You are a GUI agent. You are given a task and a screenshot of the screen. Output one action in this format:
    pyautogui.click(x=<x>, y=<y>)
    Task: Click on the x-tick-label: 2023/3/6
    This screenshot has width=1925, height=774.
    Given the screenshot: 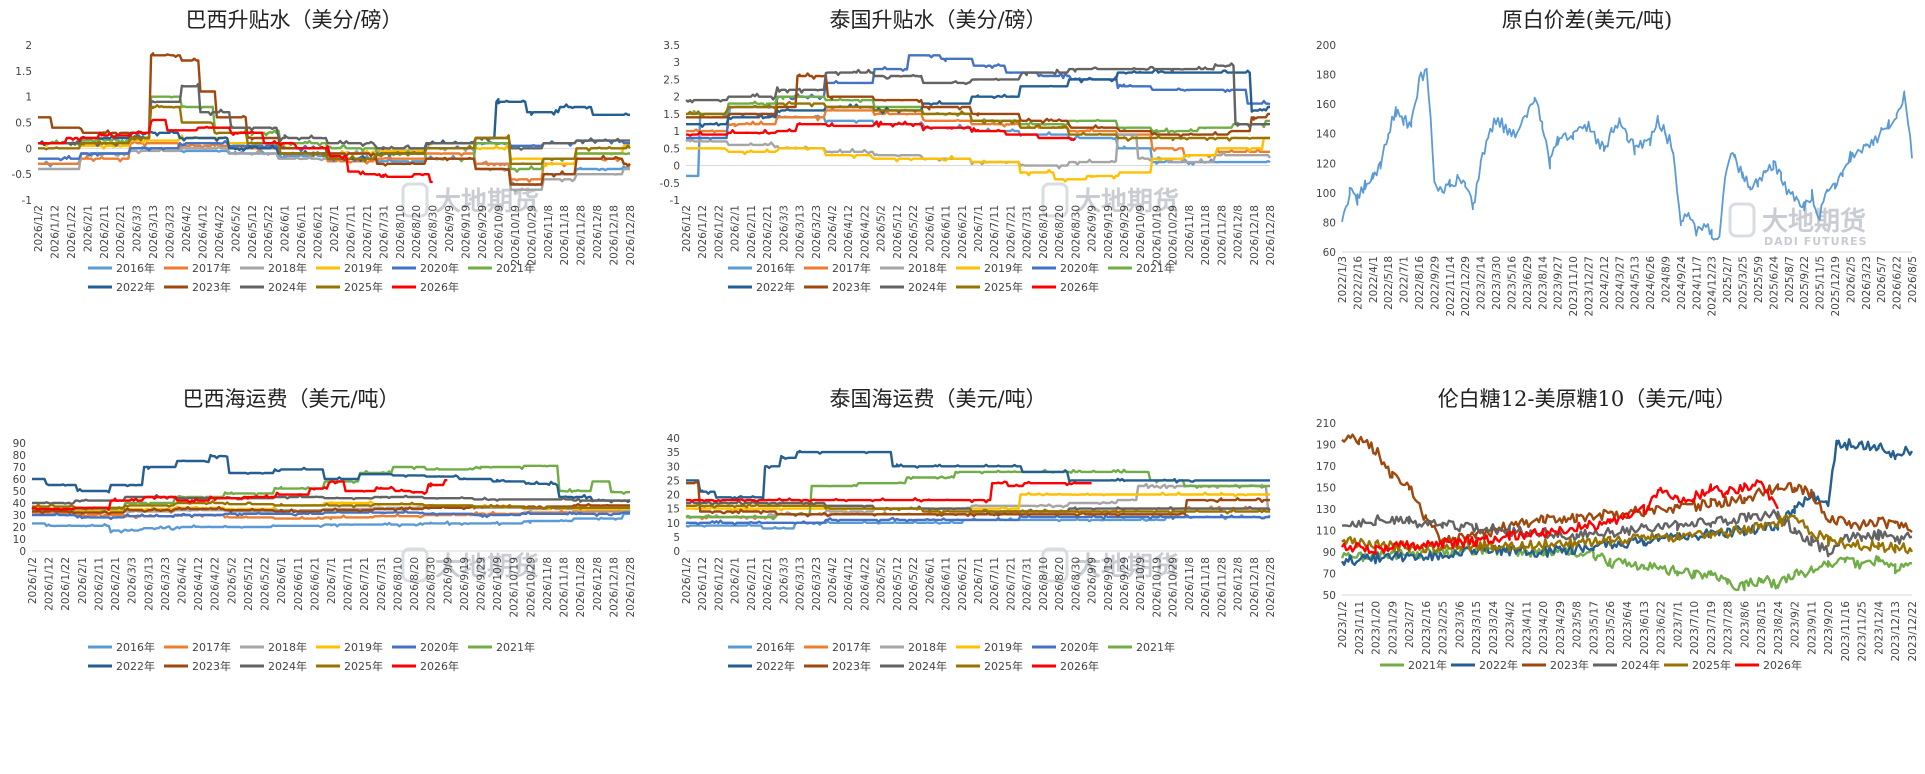 What is the action you would take?
    pyautogui.click(x=1460, y=624)
    